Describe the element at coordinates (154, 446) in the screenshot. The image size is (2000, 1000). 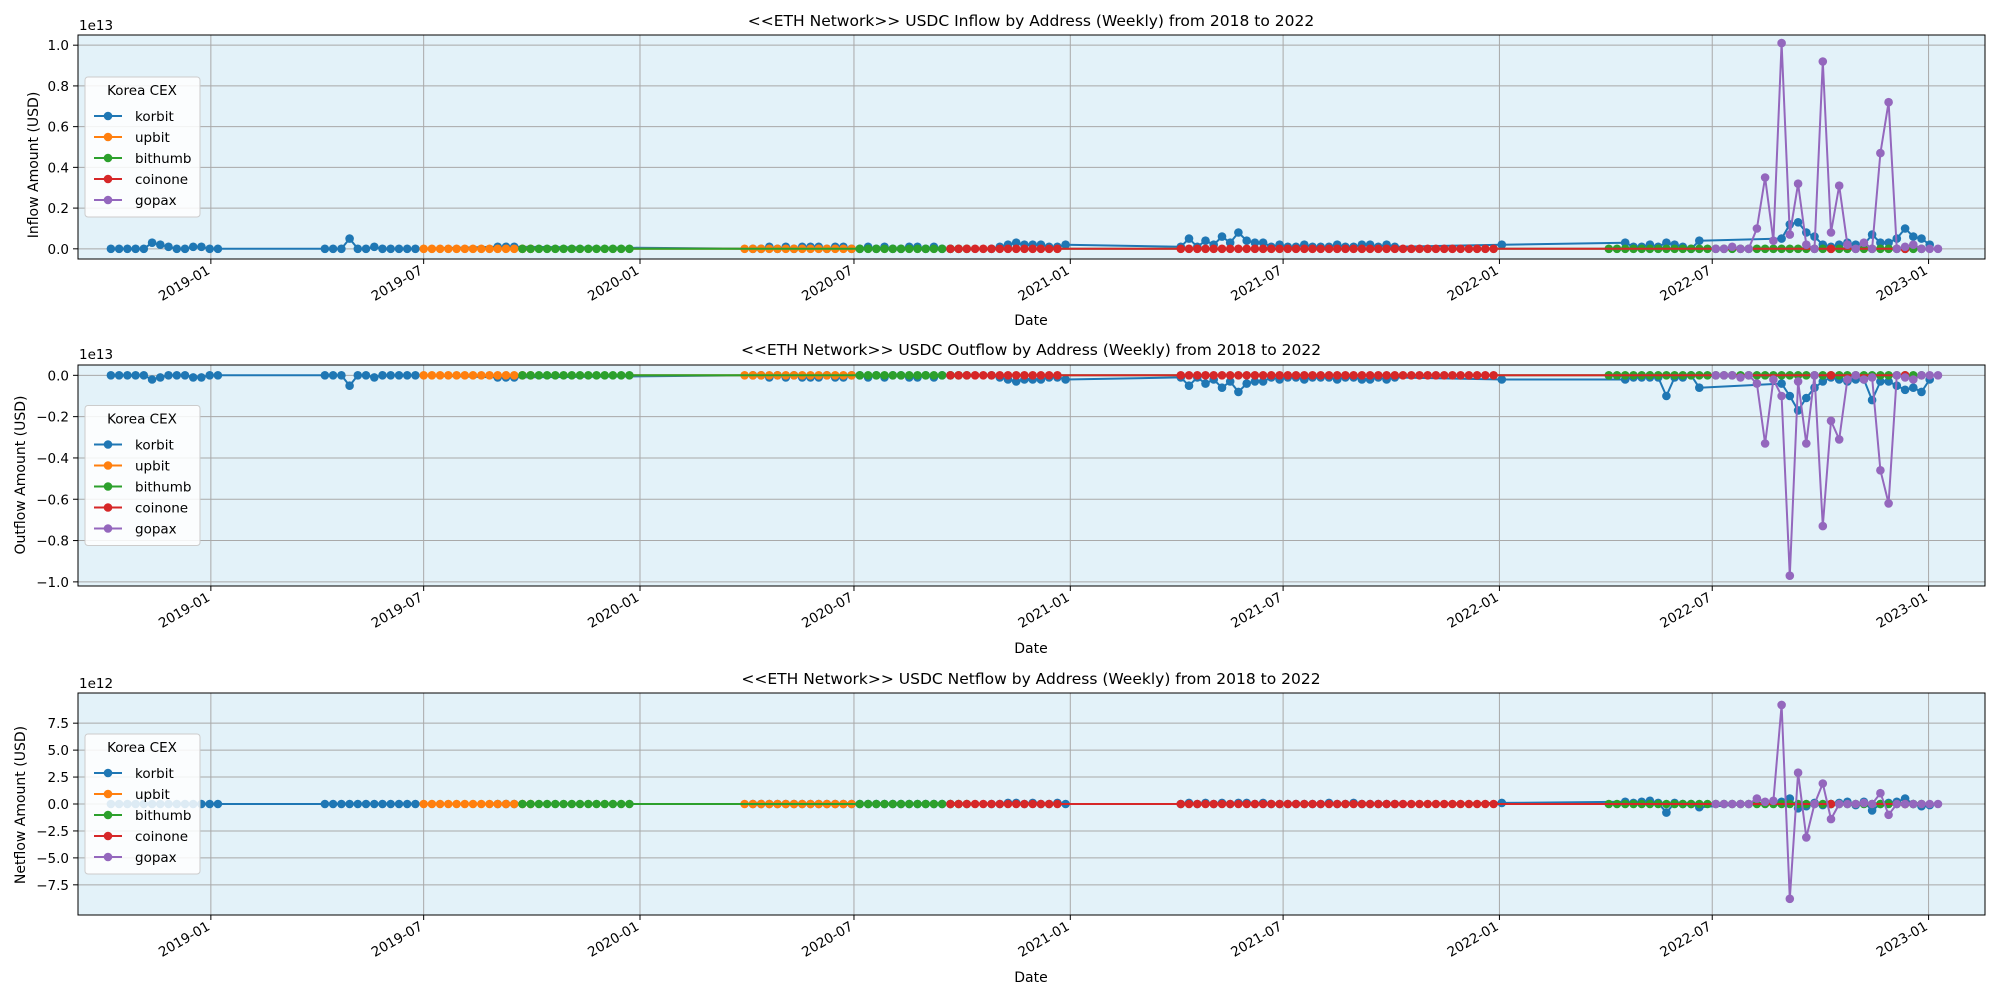
I see `outflow-legend-label-korbit: korbit` at that location.